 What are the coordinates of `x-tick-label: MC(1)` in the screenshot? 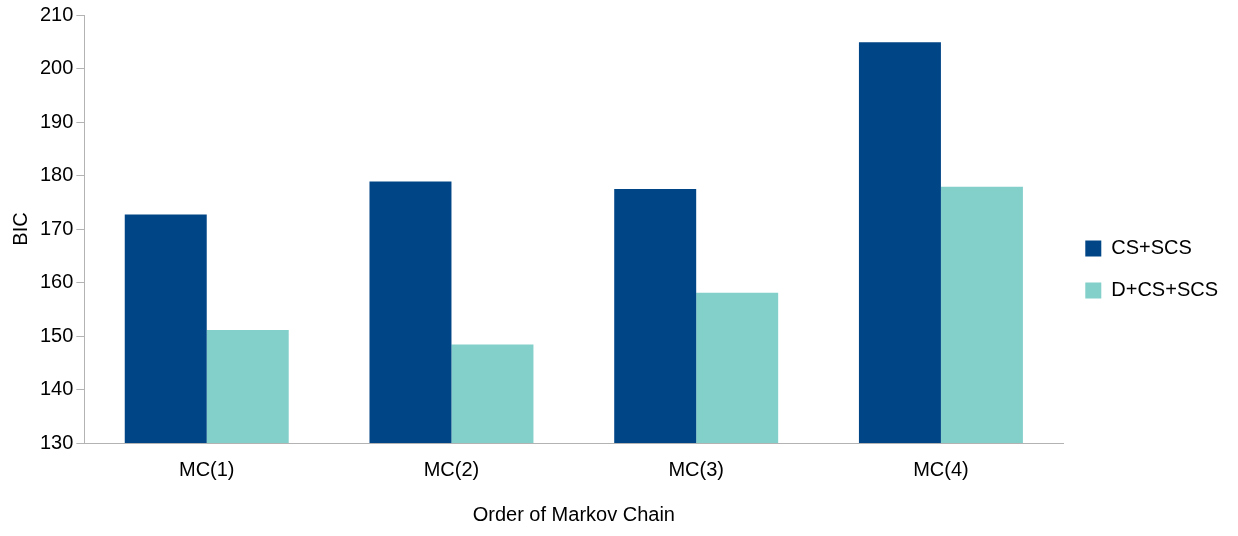 It's located at (206, 468).